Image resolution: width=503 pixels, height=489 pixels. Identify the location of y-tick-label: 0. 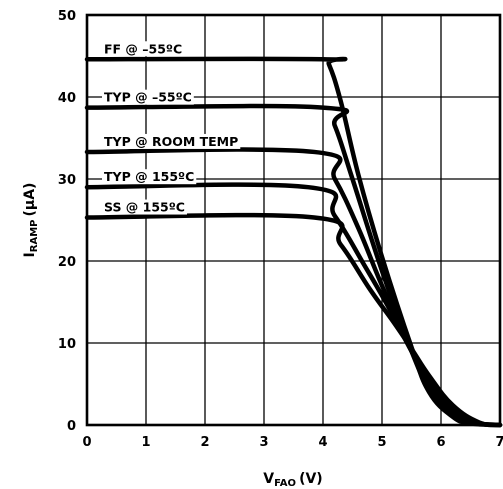
(71, 426).